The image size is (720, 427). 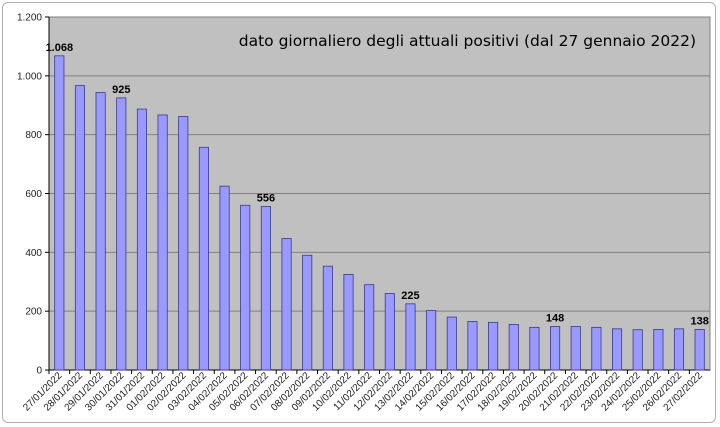 I want to click on data-label: 1.068, so click(x=60, y=48).